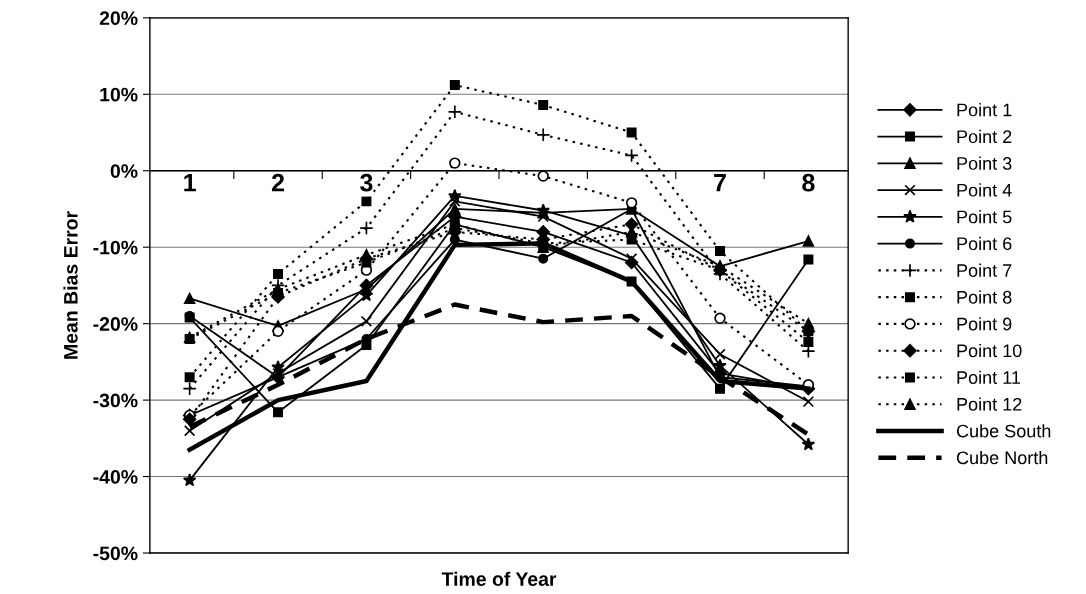 The height and width of the screenshot is (594, 1086). Describe the element at coordinates (984, 270) in the screenshot. I see `legend-label: Point 7` at that location.